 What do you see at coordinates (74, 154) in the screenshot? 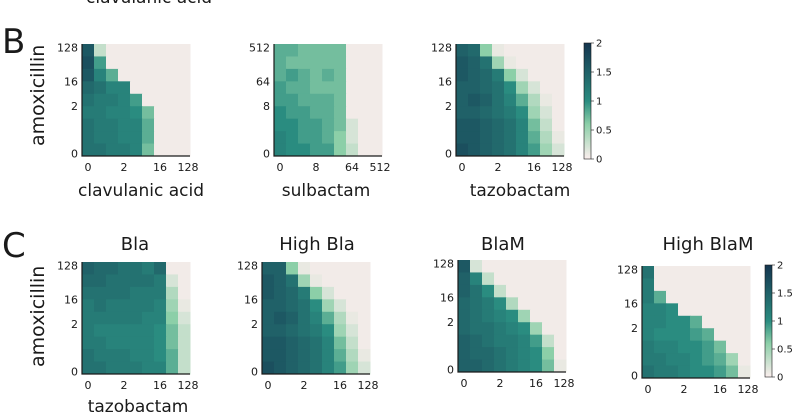
I see `y-tick-label: 0` at bounding box center [74, 154].